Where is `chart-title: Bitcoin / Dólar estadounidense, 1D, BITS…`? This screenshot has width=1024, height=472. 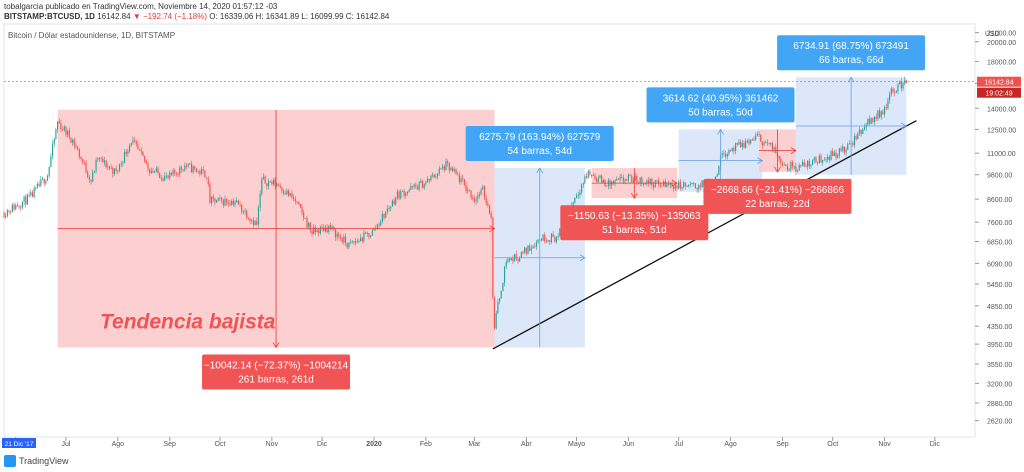
chart-title: Bitcoin / Dólar estadounidense, 1D, BITS… is located at coordinates (92, 35).